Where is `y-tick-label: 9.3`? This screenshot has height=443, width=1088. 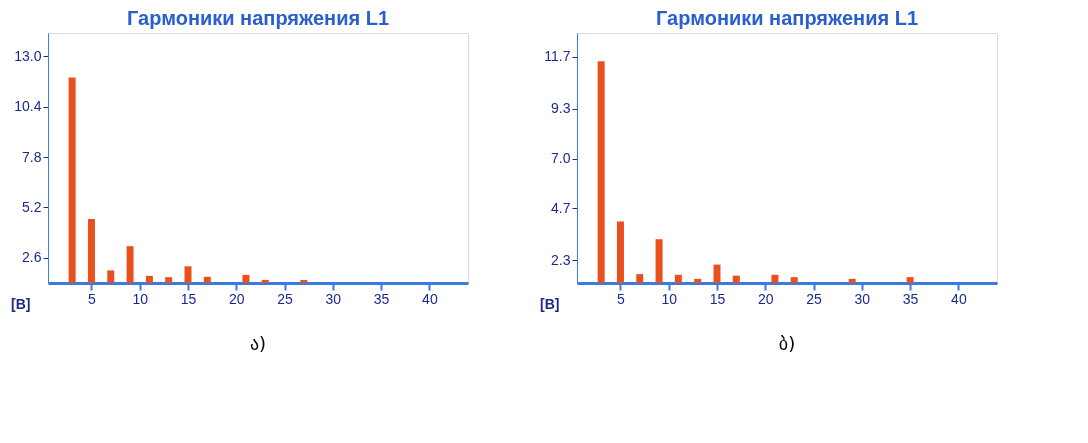 y-tick-label: 9.3 is located at coordinates (561, 108).